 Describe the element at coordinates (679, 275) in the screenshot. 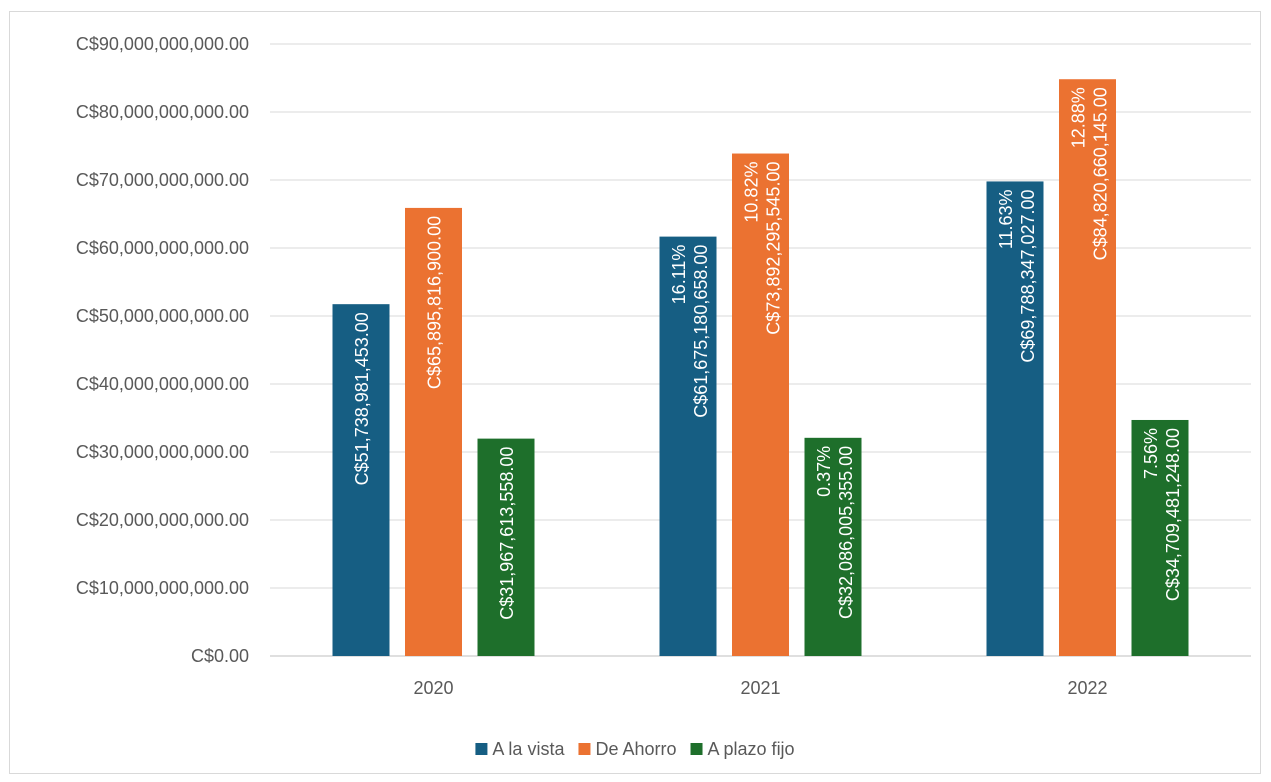

I see `bar-pct-label: 16.11%` at that location.